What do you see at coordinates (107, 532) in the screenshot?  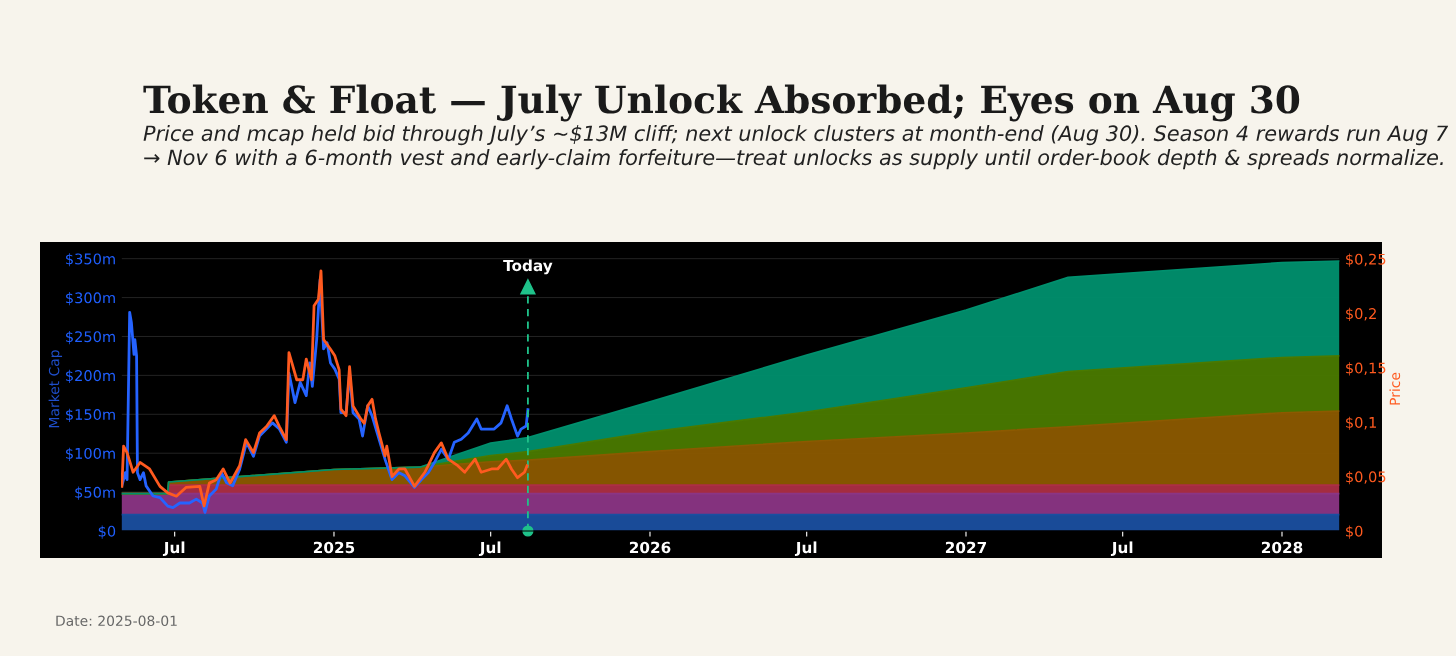 I see `y-tick-label: $0` at bounding box center [107, 532].